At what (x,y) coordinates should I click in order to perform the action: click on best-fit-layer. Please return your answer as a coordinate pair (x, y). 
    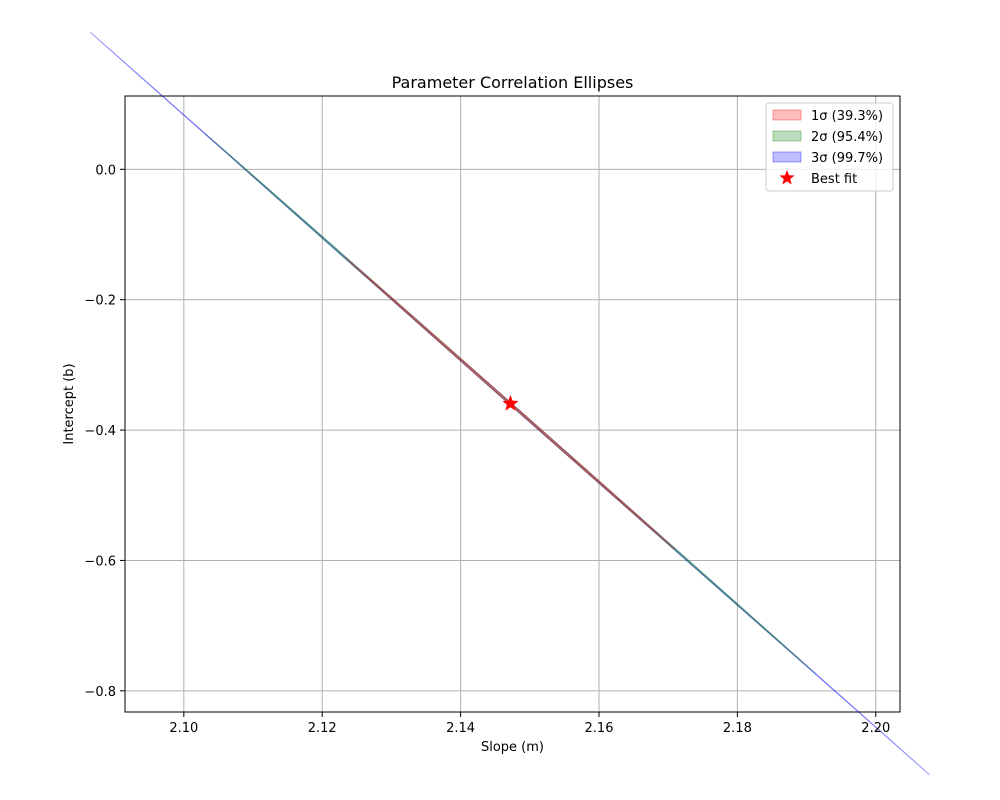
    Looking at the image, I should click on (510, 402).